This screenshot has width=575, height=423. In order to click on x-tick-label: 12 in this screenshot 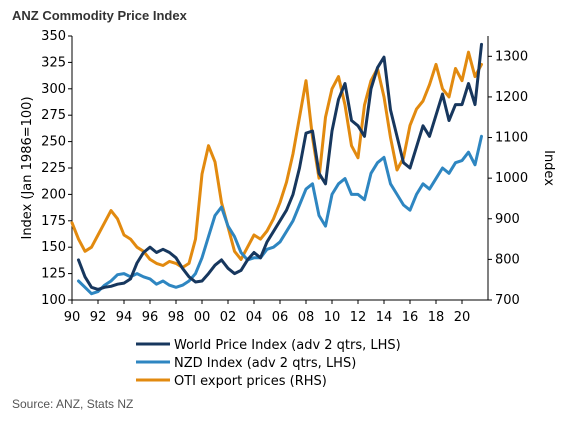, I will do `click(358, 317)`.